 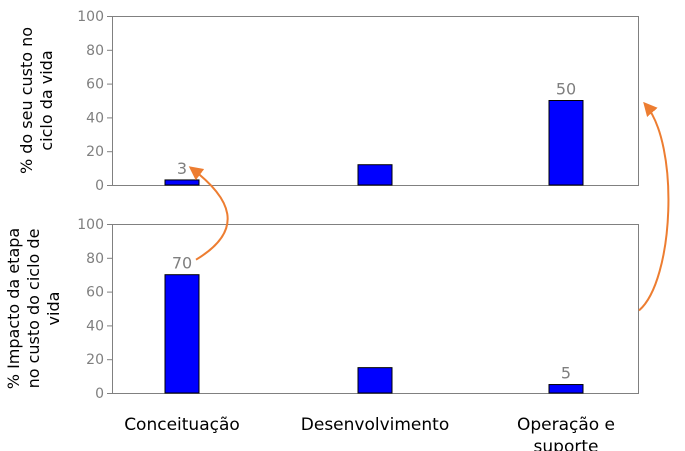 What do you see at coordinates (99, 186) in the screenshot?
I see `top-ytick-label: 0` at bounding box center [99, 186].